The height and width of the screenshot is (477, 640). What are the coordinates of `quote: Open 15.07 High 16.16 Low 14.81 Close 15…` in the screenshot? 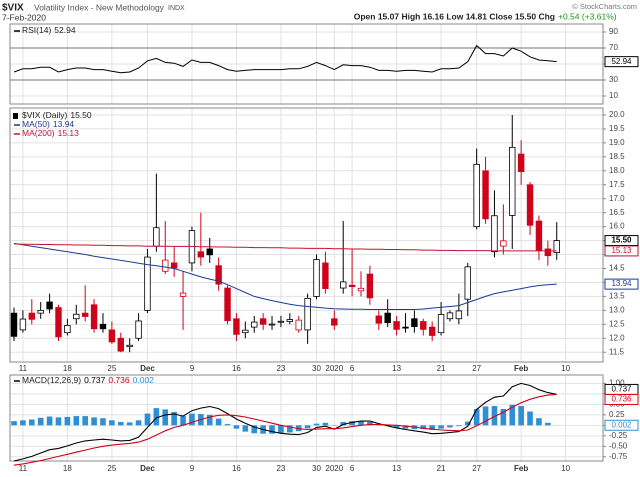 It's located at (454, 16).